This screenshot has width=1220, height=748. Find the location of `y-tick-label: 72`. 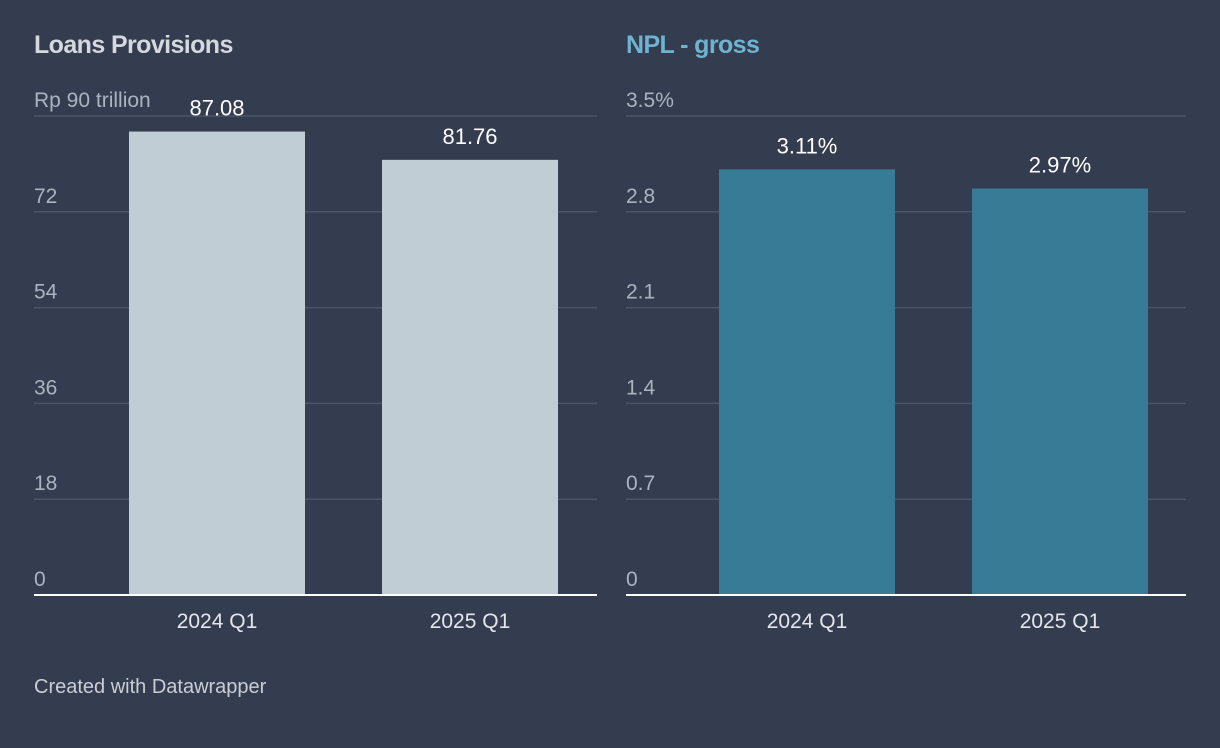

y-tick-label: 72 is located at coordinates (45, 196).